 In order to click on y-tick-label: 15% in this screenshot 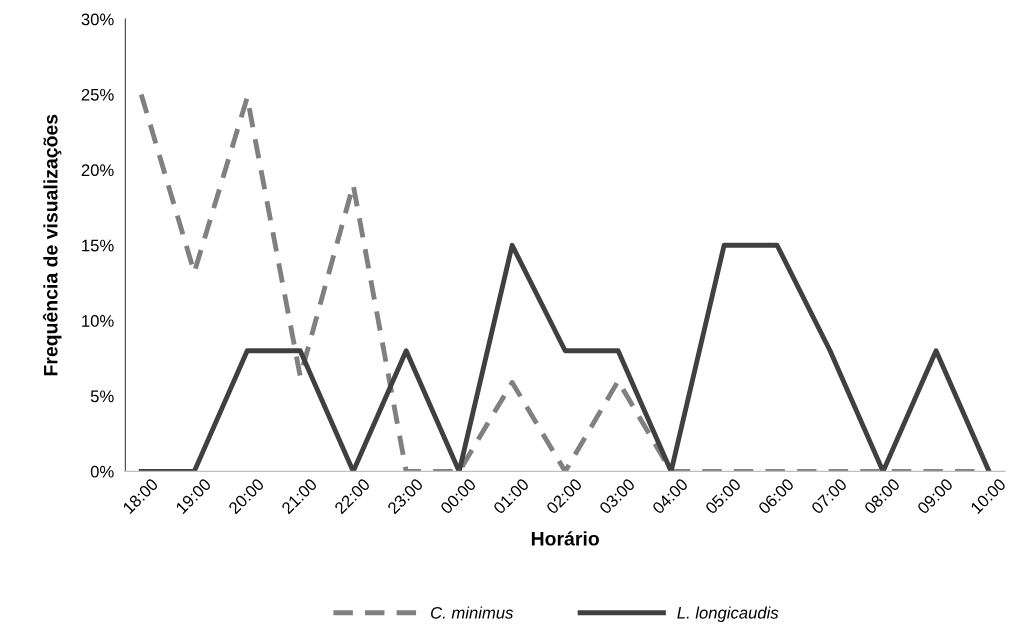, I will do `click(98, 245)`.